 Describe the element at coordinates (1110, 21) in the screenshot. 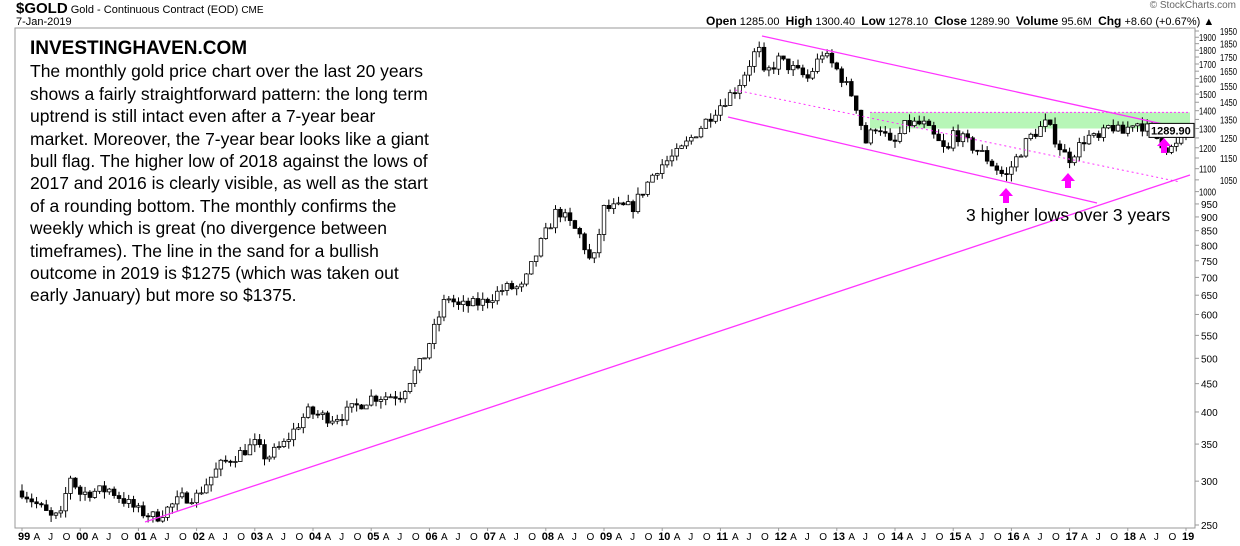

I see `chg-label: Chg` at that location.